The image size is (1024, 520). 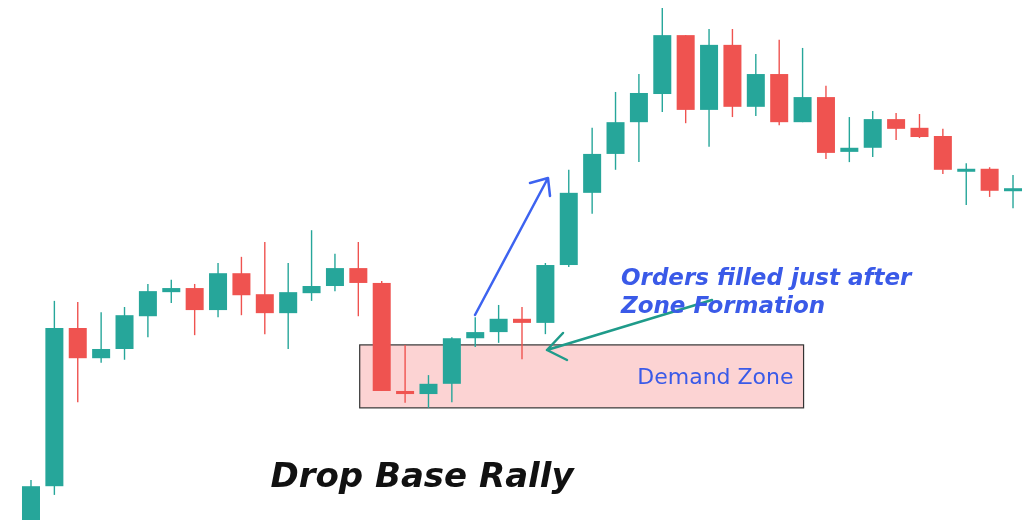 What do you see at coordinates (715, 377) in the screenshot?
I see `band-label: Demand Zone` at bounding box center [715, 377].